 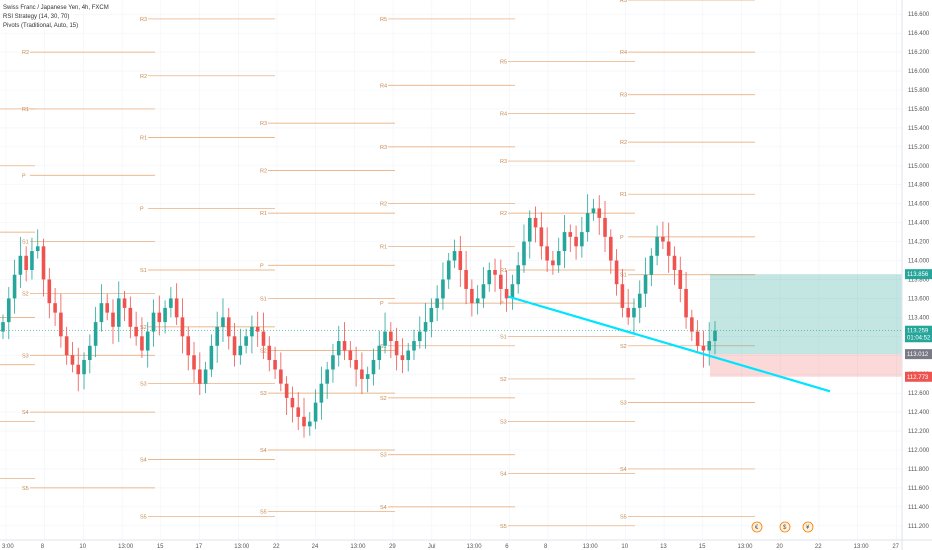 I want to click on legend-indicator-pivots: Pivots (Traditional, Auto, 15), so click(x=41, y=26).